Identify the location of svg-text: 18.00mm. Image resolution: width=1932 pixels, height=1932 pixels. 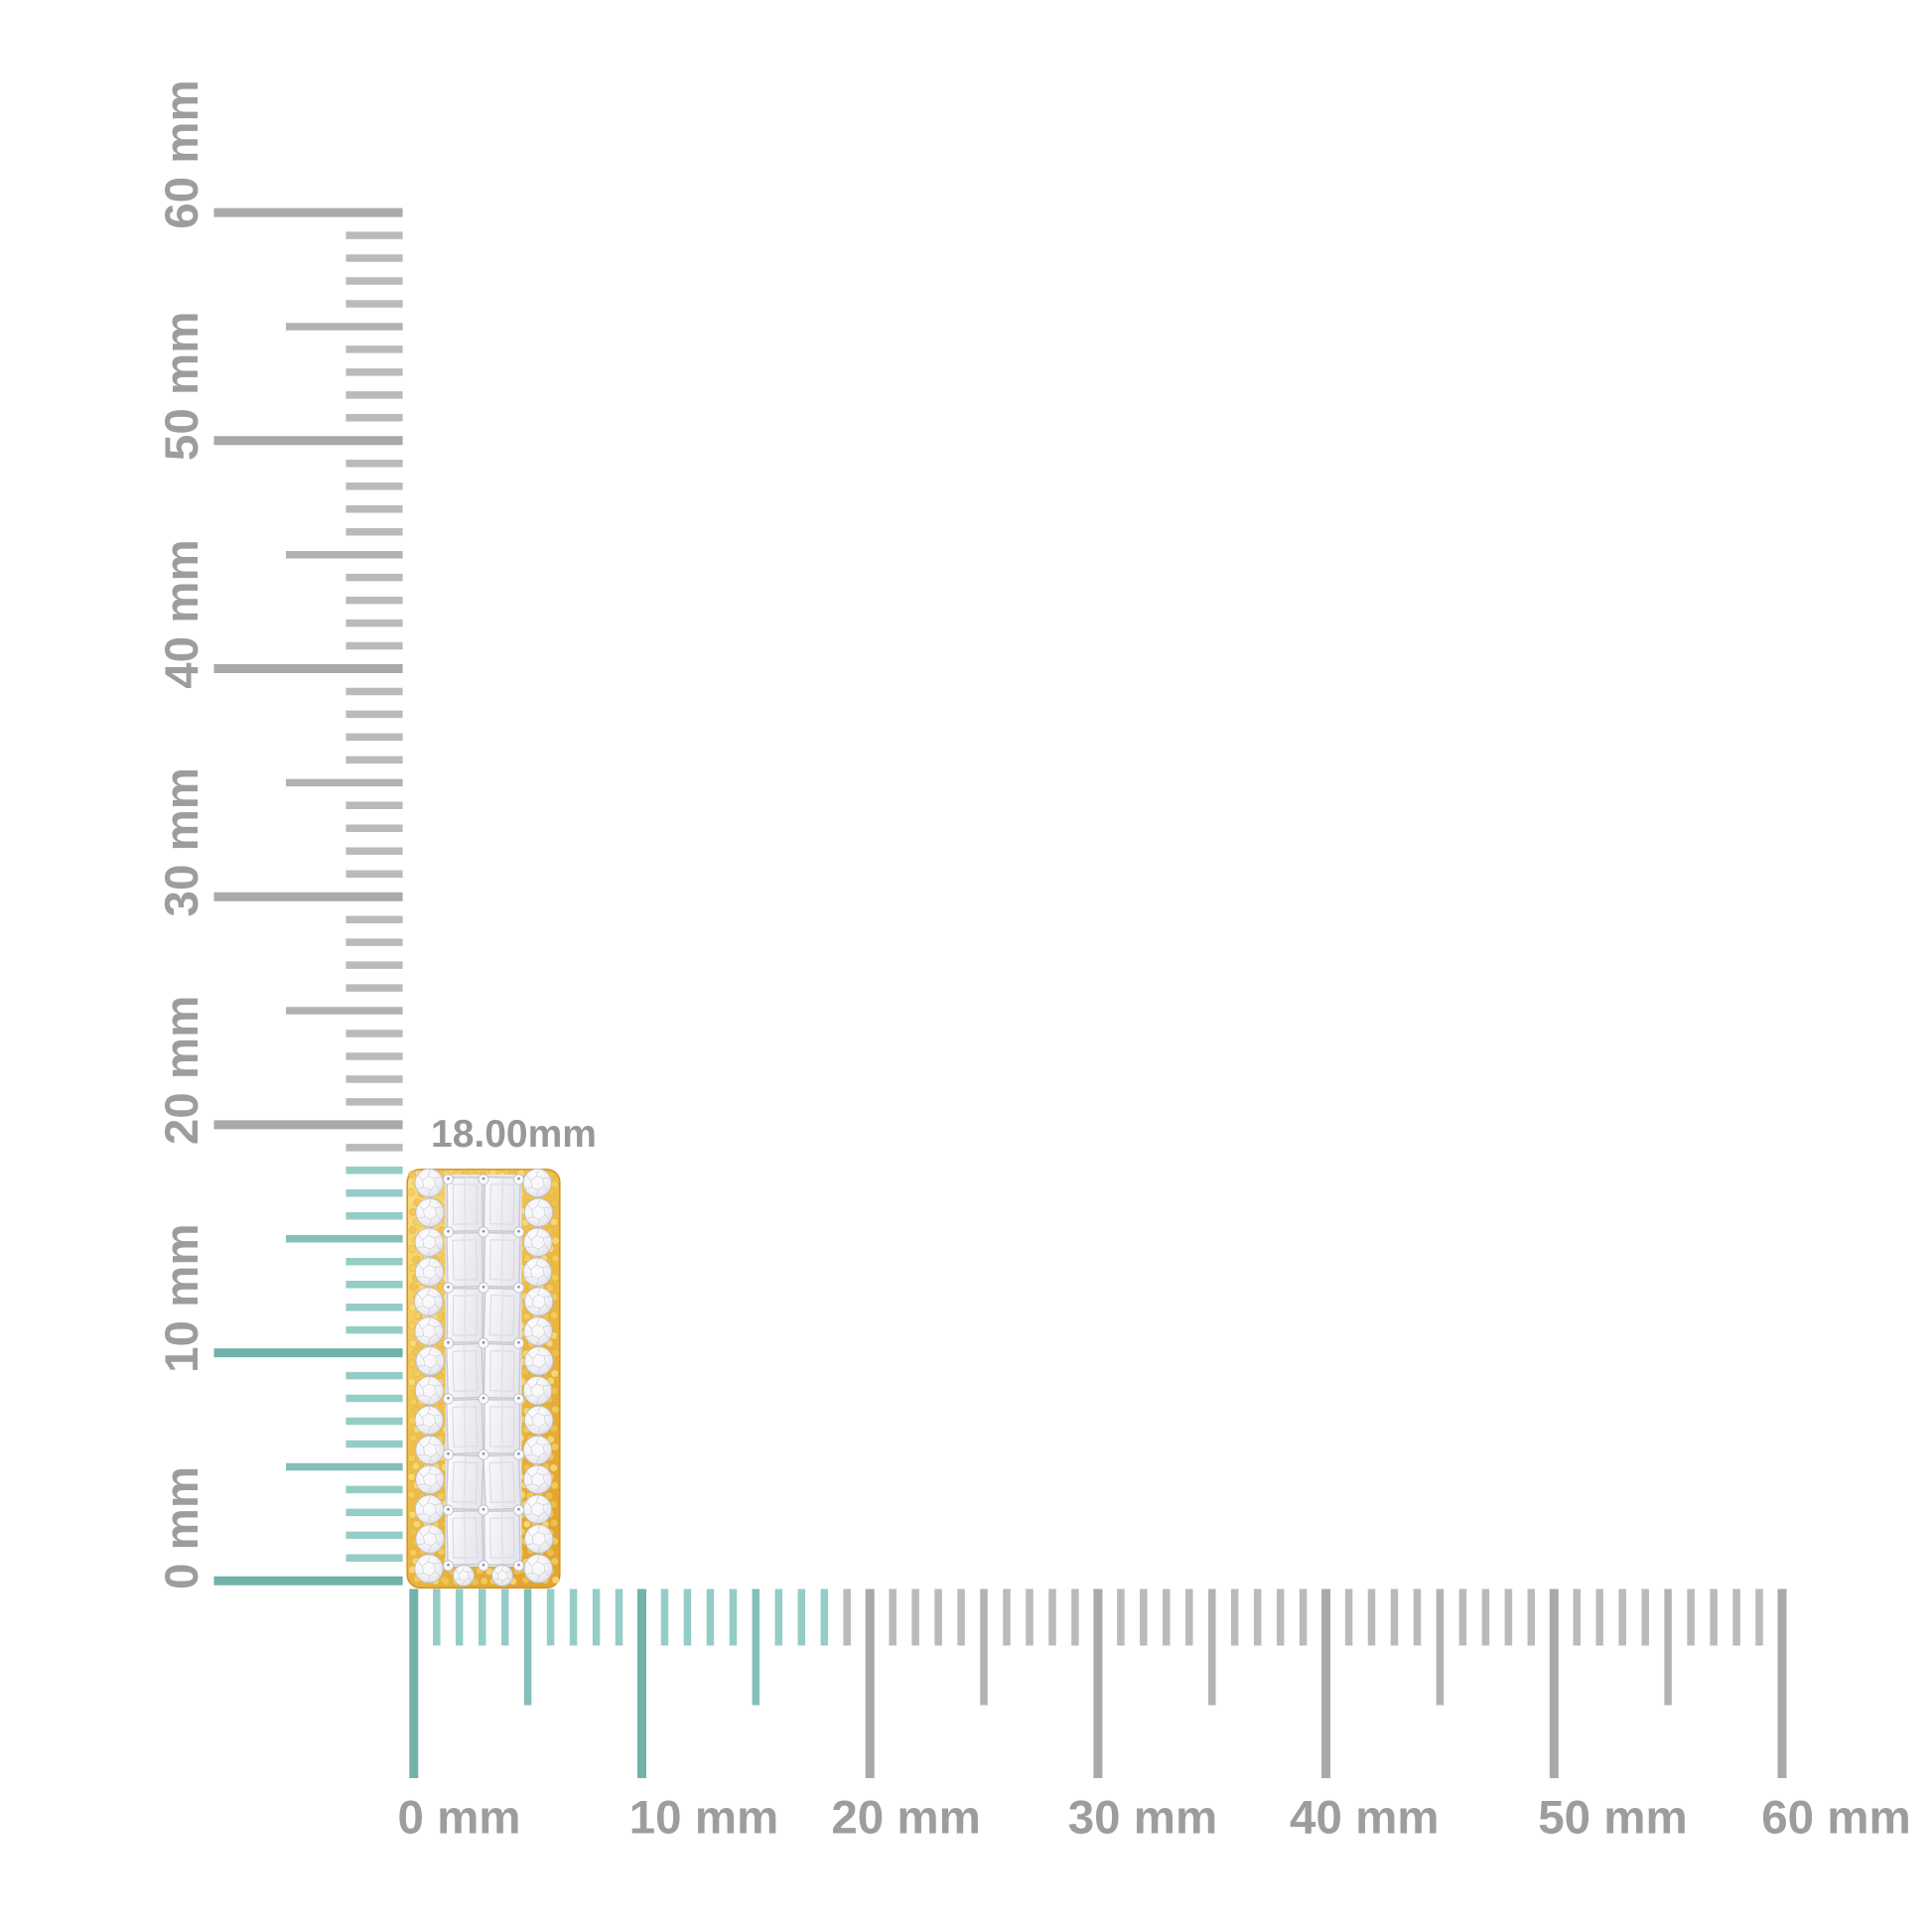
(514, 1135).